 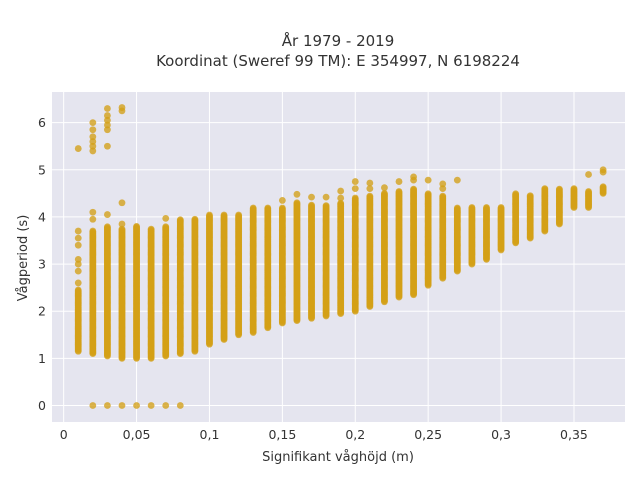 I want to click on x-axis-ticks: 0 0,05 0,1 0,15 0,2 0,25 0,3 0,35, so click(x=324, y=434).